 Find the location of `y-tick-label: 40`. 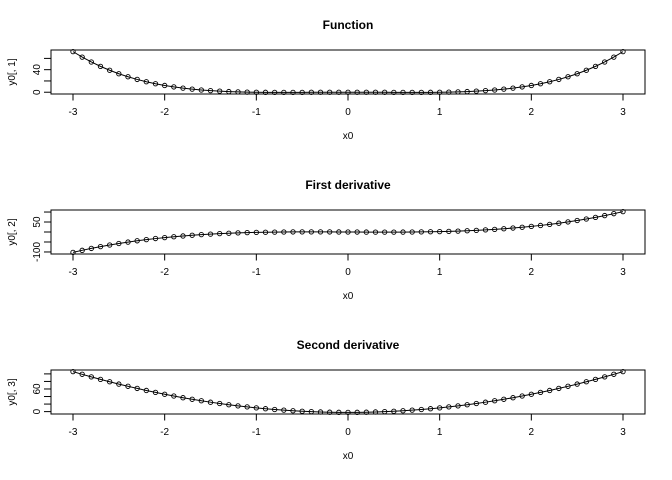

y-tick-label: 40 is located at coordinates (37, 70).